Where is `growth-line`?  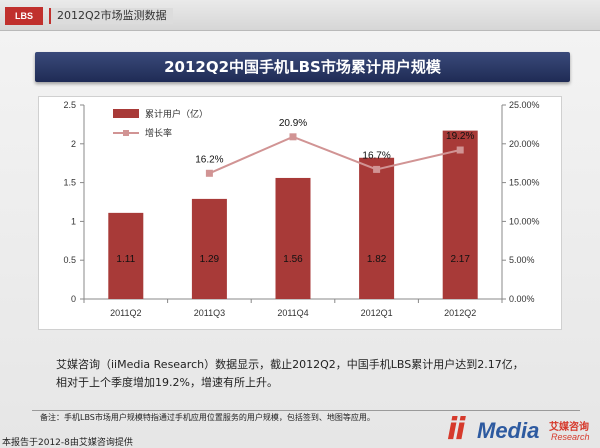
growth-line is located at coordinates (335, 155).